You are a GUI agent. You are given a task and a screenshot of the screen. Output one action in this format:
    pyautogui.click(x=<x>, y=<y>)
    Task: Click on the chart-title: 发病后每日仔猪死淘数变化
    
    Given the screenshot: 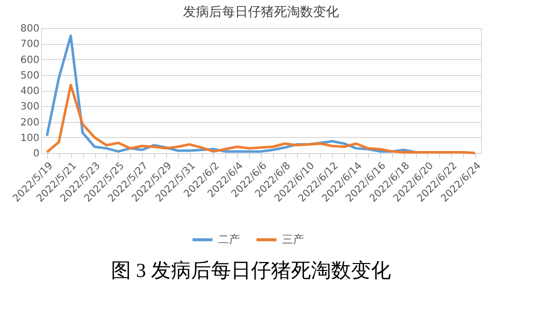 What is the action you would take?
    pyautogui.click(x=261, y=12)
    